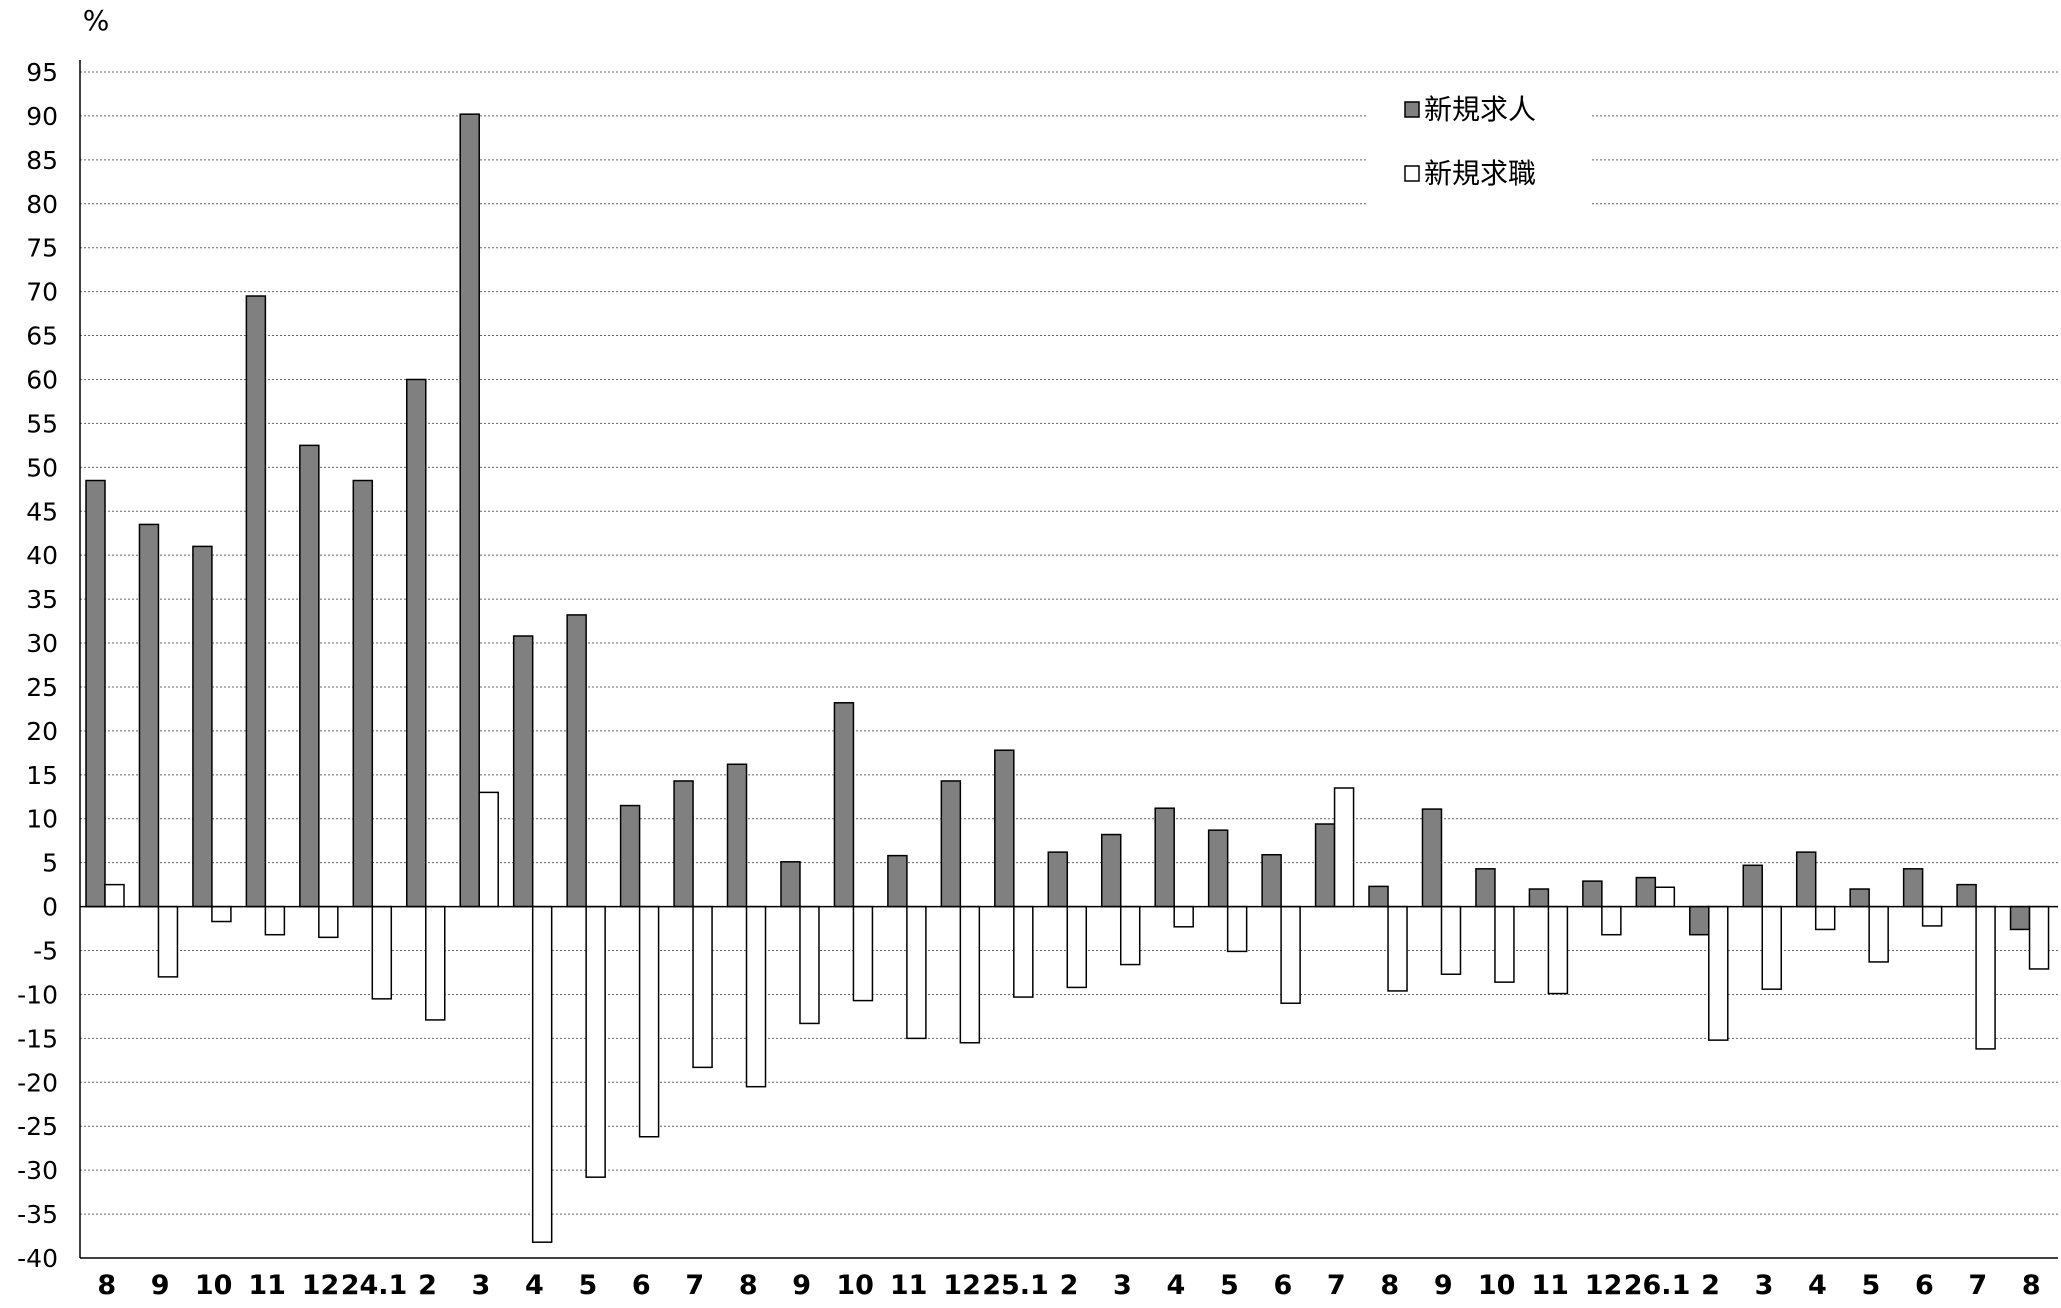  Describe the element at coordinates (42, 687) in the screenshot. I see `y-tick-label: 25` at that location.